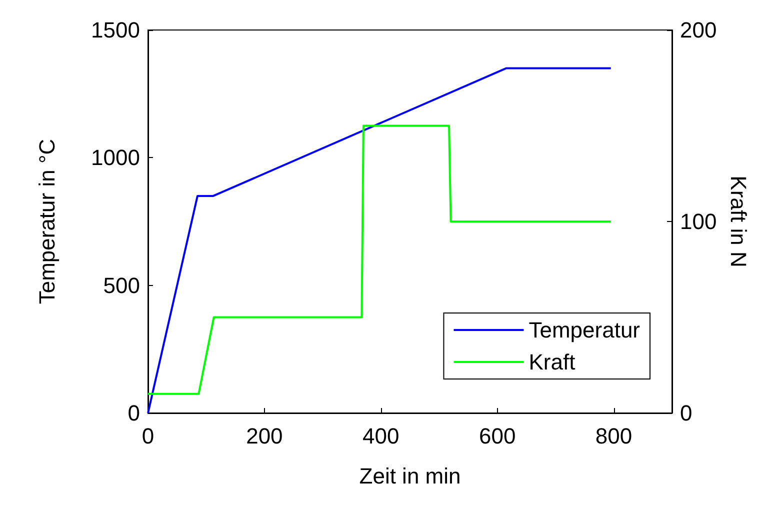  Describe the element at coordinates (381, 436) in the screenshot. I see `x-tick-label: 400` at that location.